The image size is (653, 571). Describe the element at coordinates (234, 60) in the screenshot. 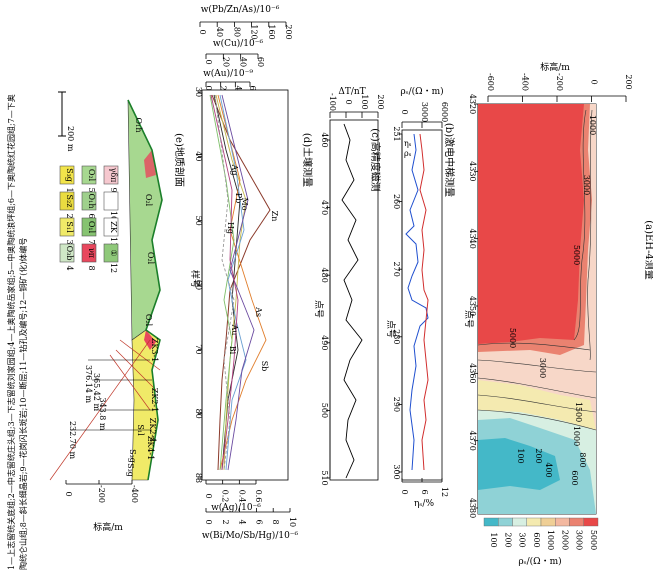

I see `panel-d-top-ticks-2: 0 20 40 60` at that location.